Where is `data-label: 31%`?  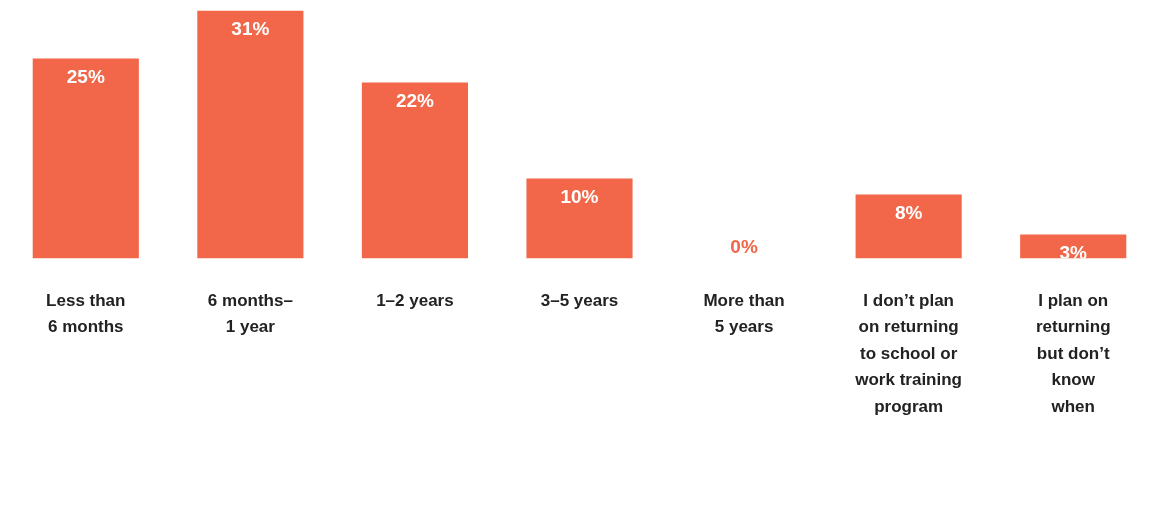 data-label: 31% is located at coordinates (250, 28).